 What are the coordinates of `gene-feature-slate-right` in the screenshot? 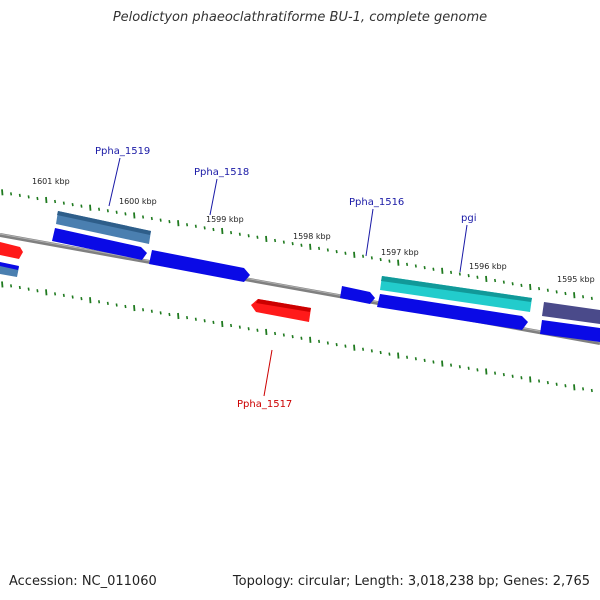 It's located at (571, 313).